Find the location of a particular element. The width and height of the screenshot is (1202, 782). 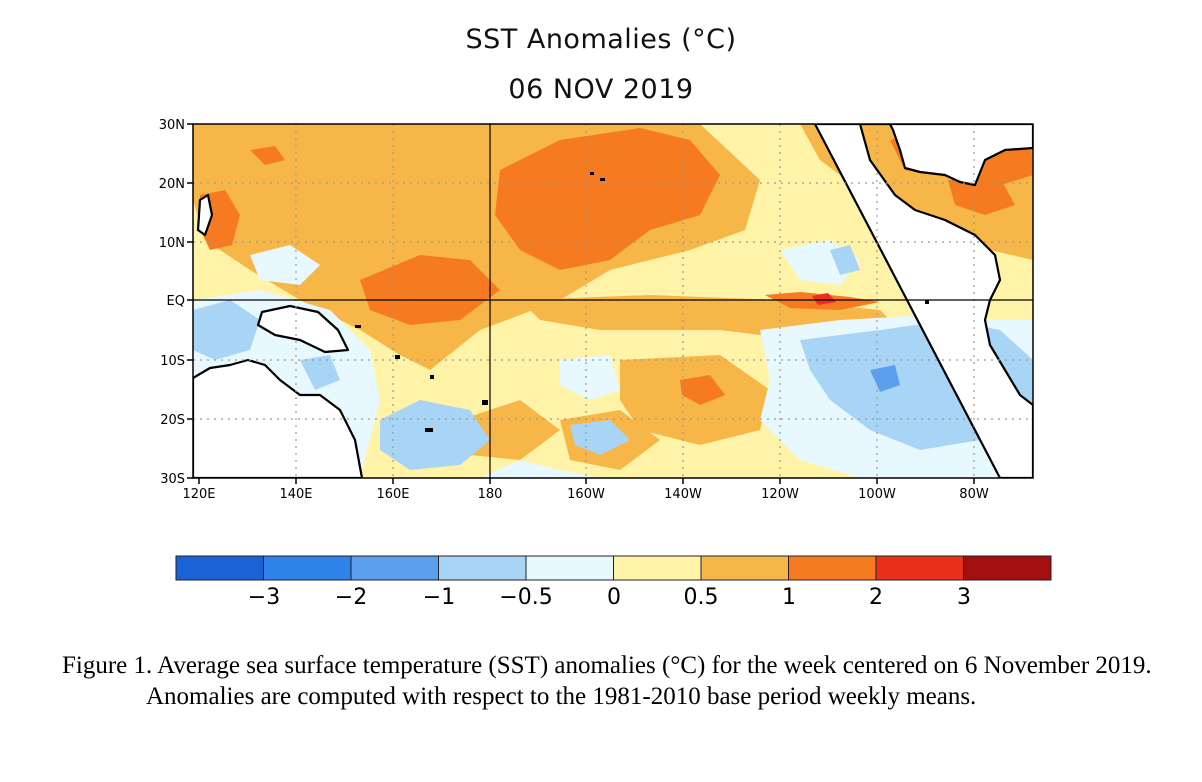

colorbar-tick-label: −3 is located at coordinates (264, 597).